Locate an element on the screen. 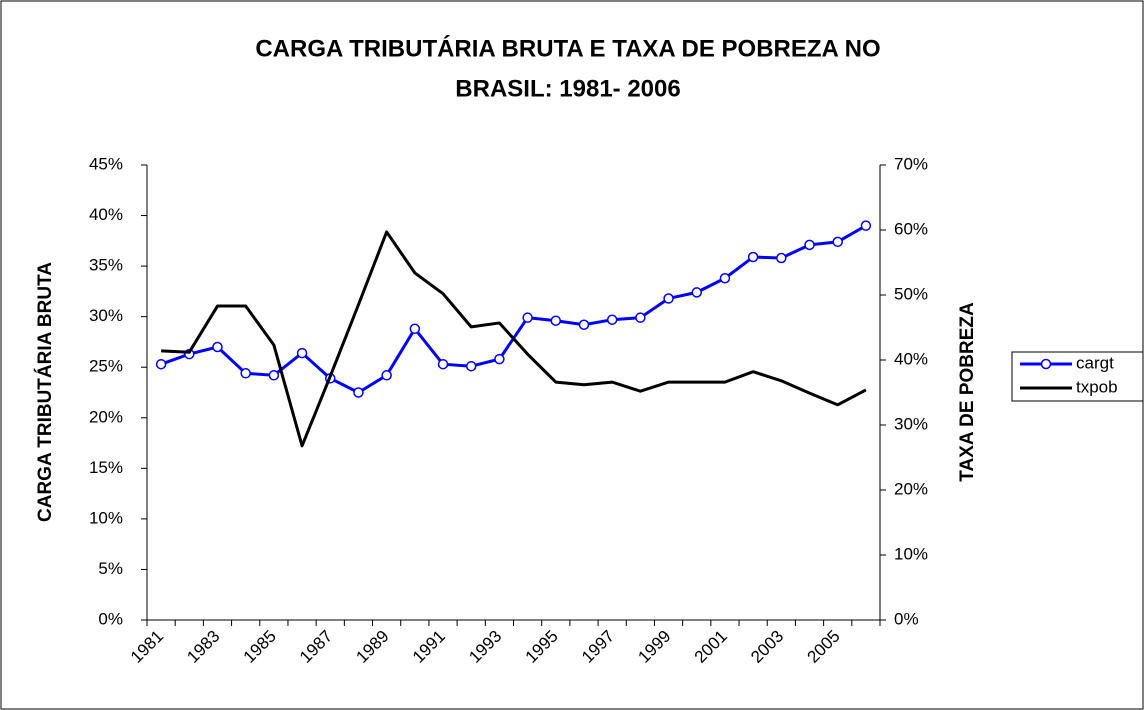 The height and width of the screenshot is (710, 1144). y2-axis-title: TAXA DE POBREZA is located at coordinates (967, 392).